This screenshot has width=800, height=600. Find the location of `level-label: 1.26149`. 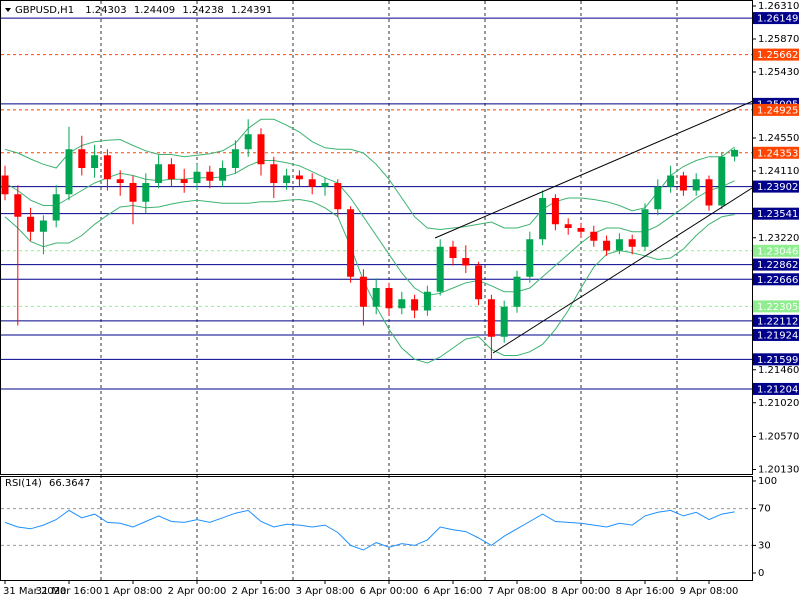

level-label: 1.26149 is located at coordinates (777, 19).